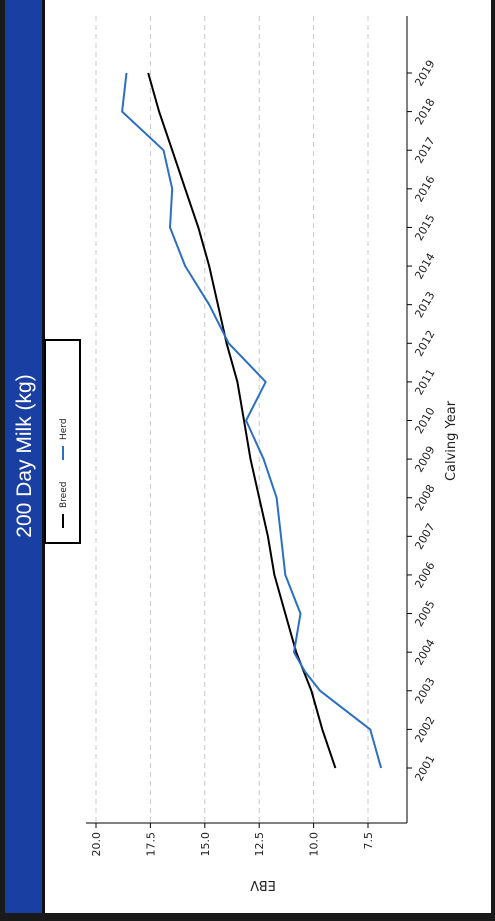  Describe the element at coordinates (424, 575) in the screenshot. I see `year-tick-label: 2006` at that location.